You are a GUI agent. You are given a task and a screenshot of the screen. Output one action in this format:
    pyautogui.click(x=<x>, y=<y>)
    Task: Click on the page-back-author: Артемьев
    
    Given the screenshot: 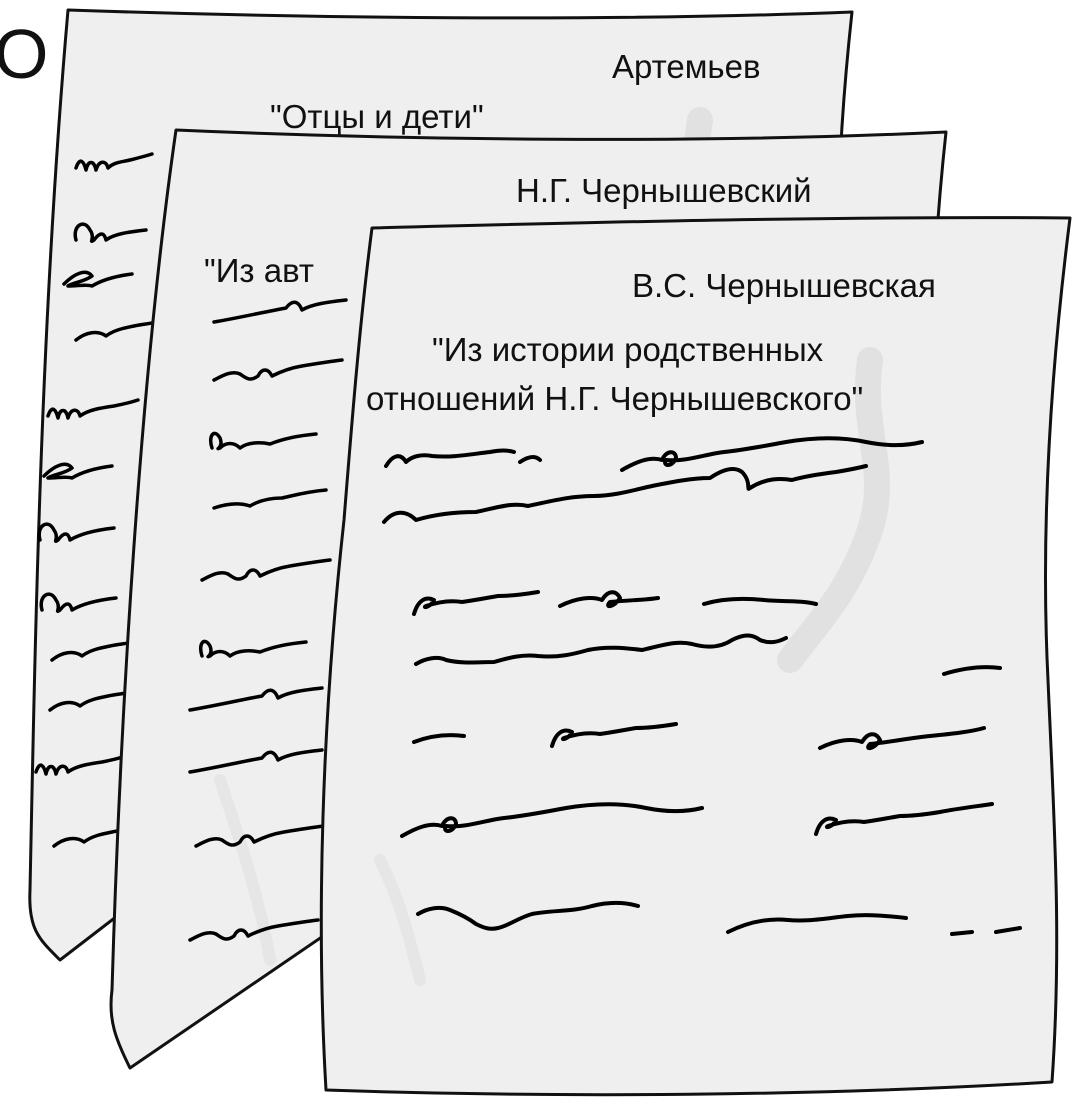 What is the action you would take?
    pyautogui.click(x=686, y=66)
    